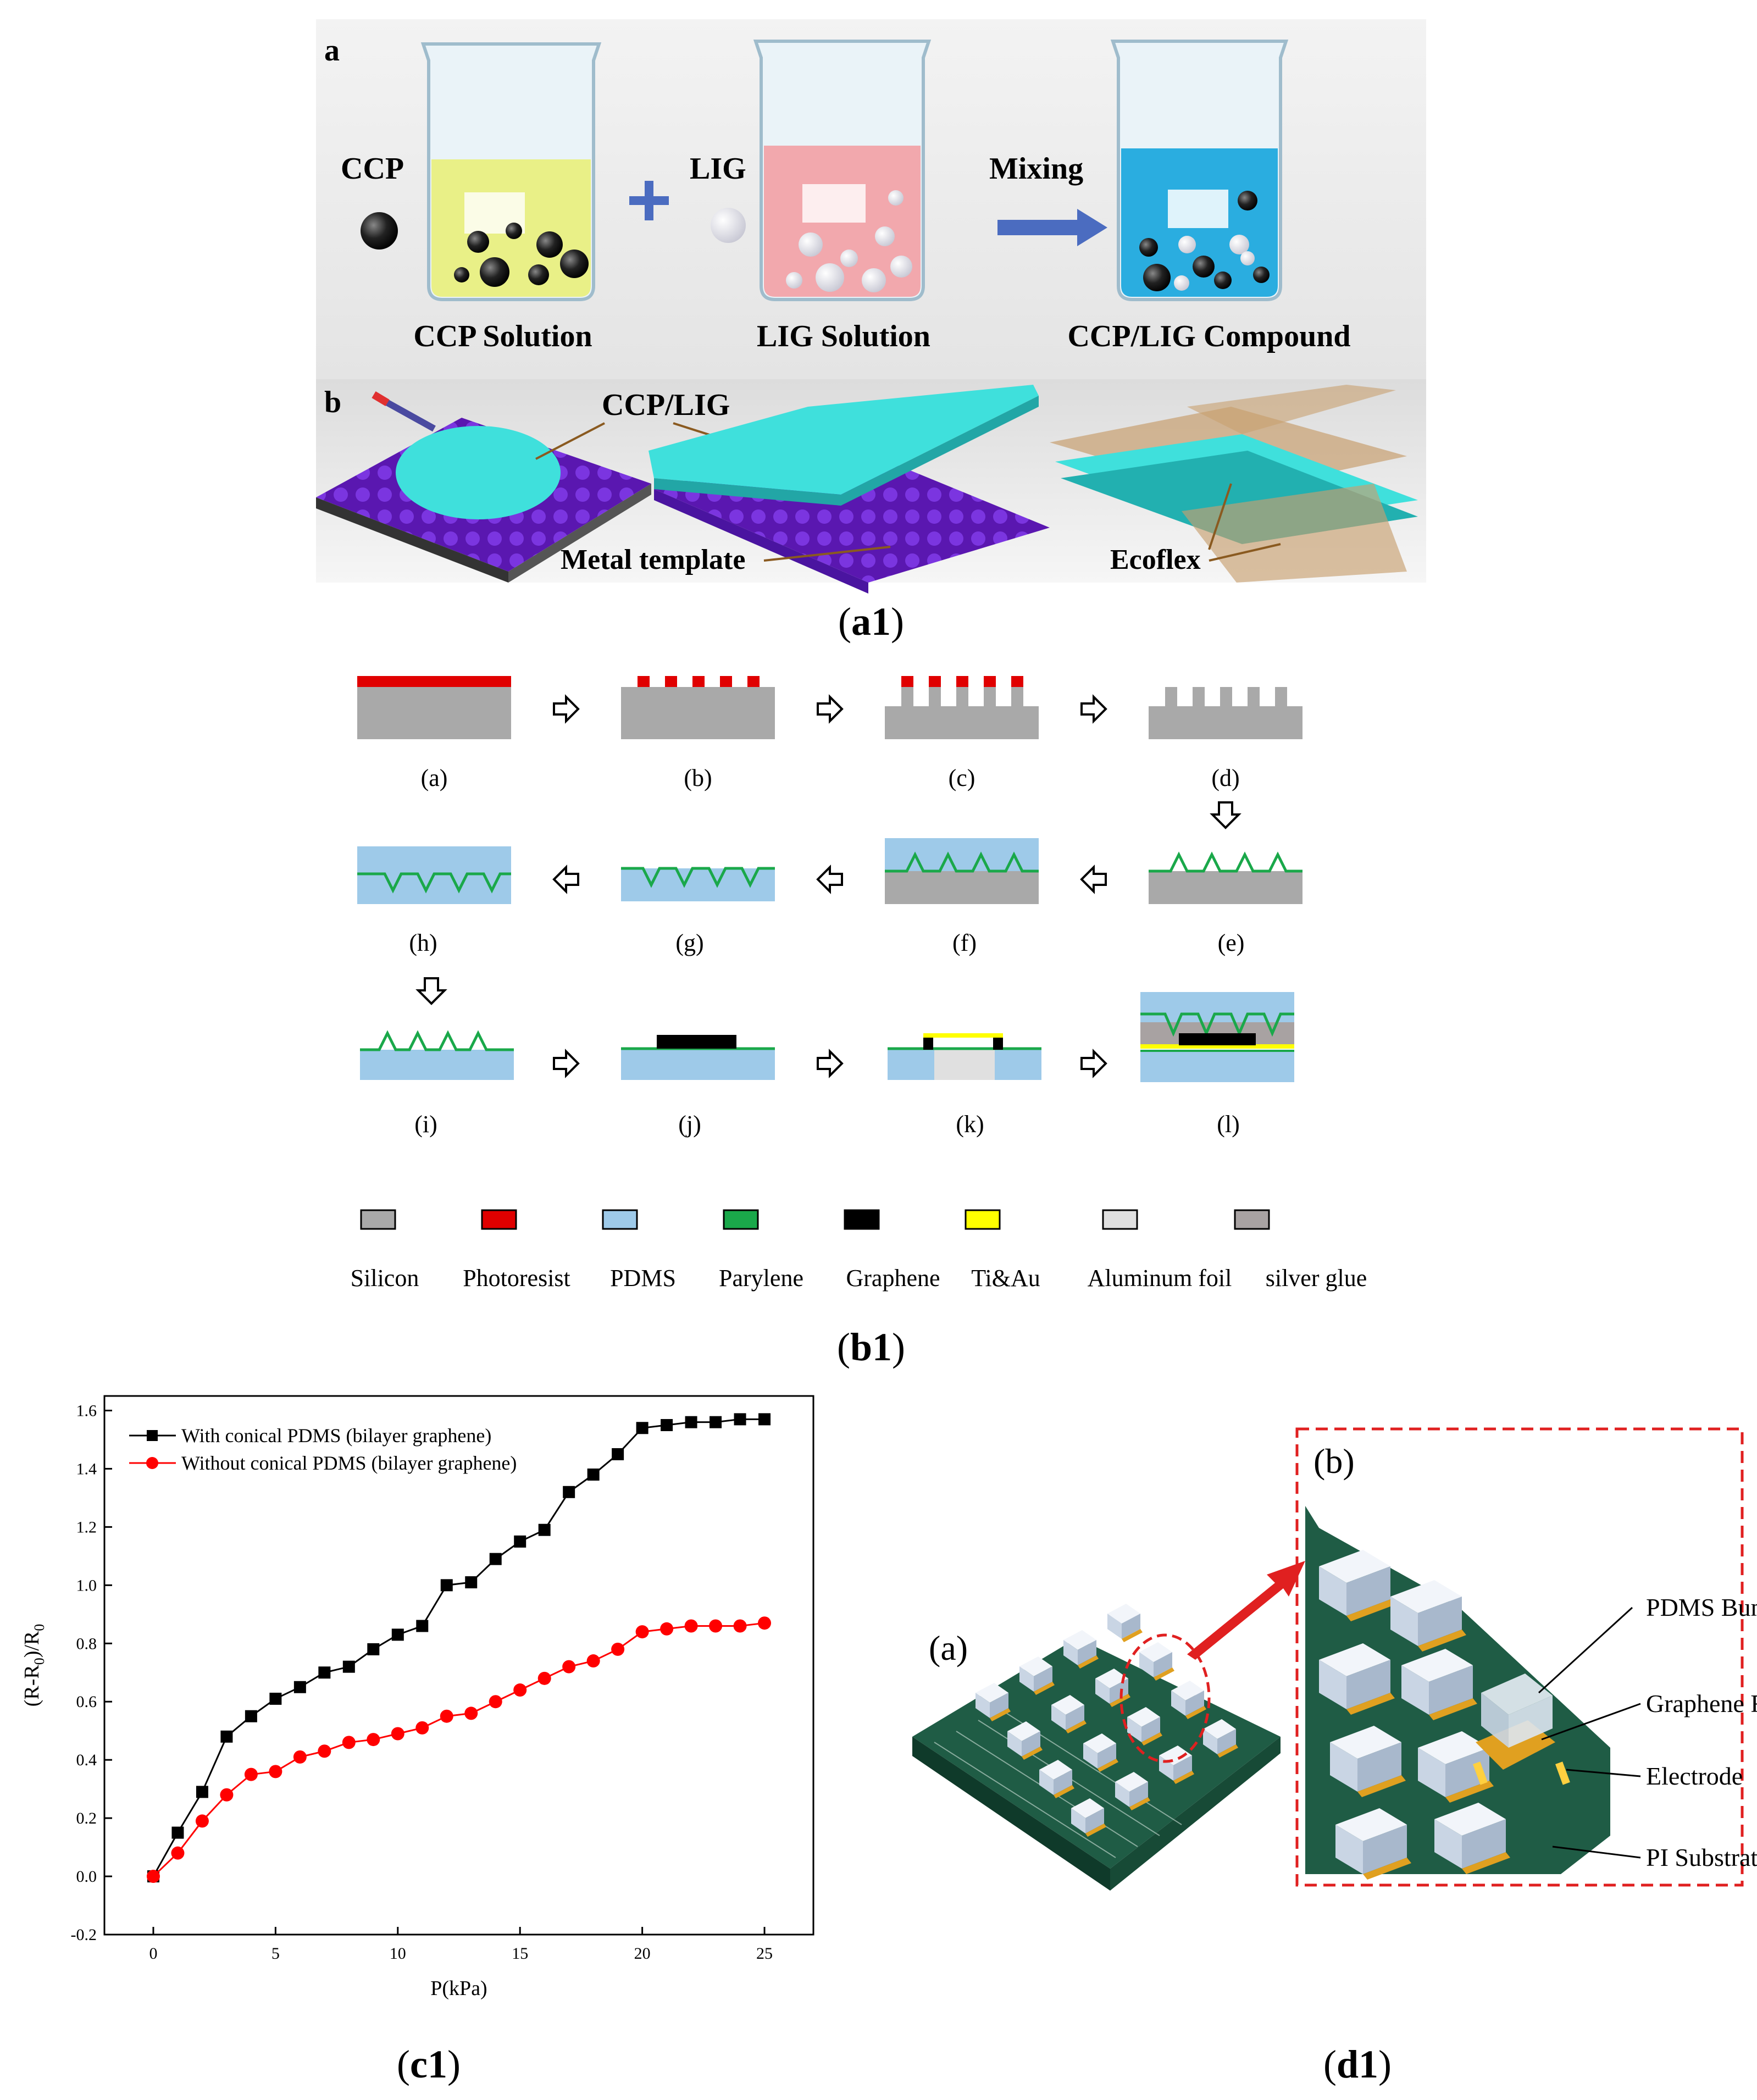  Describe the element at coordinates (1357, 2064) in the screenshot. I see `caption-d1: (d1)` at that location.